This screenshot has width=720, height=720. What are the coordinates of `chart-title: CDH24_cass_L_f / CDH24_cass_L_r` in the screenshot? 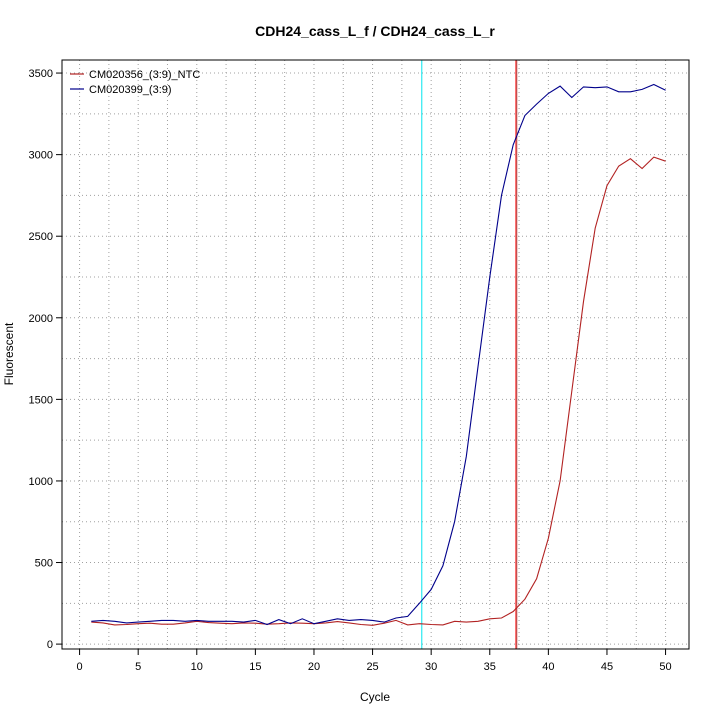 It's located at (375, 31).